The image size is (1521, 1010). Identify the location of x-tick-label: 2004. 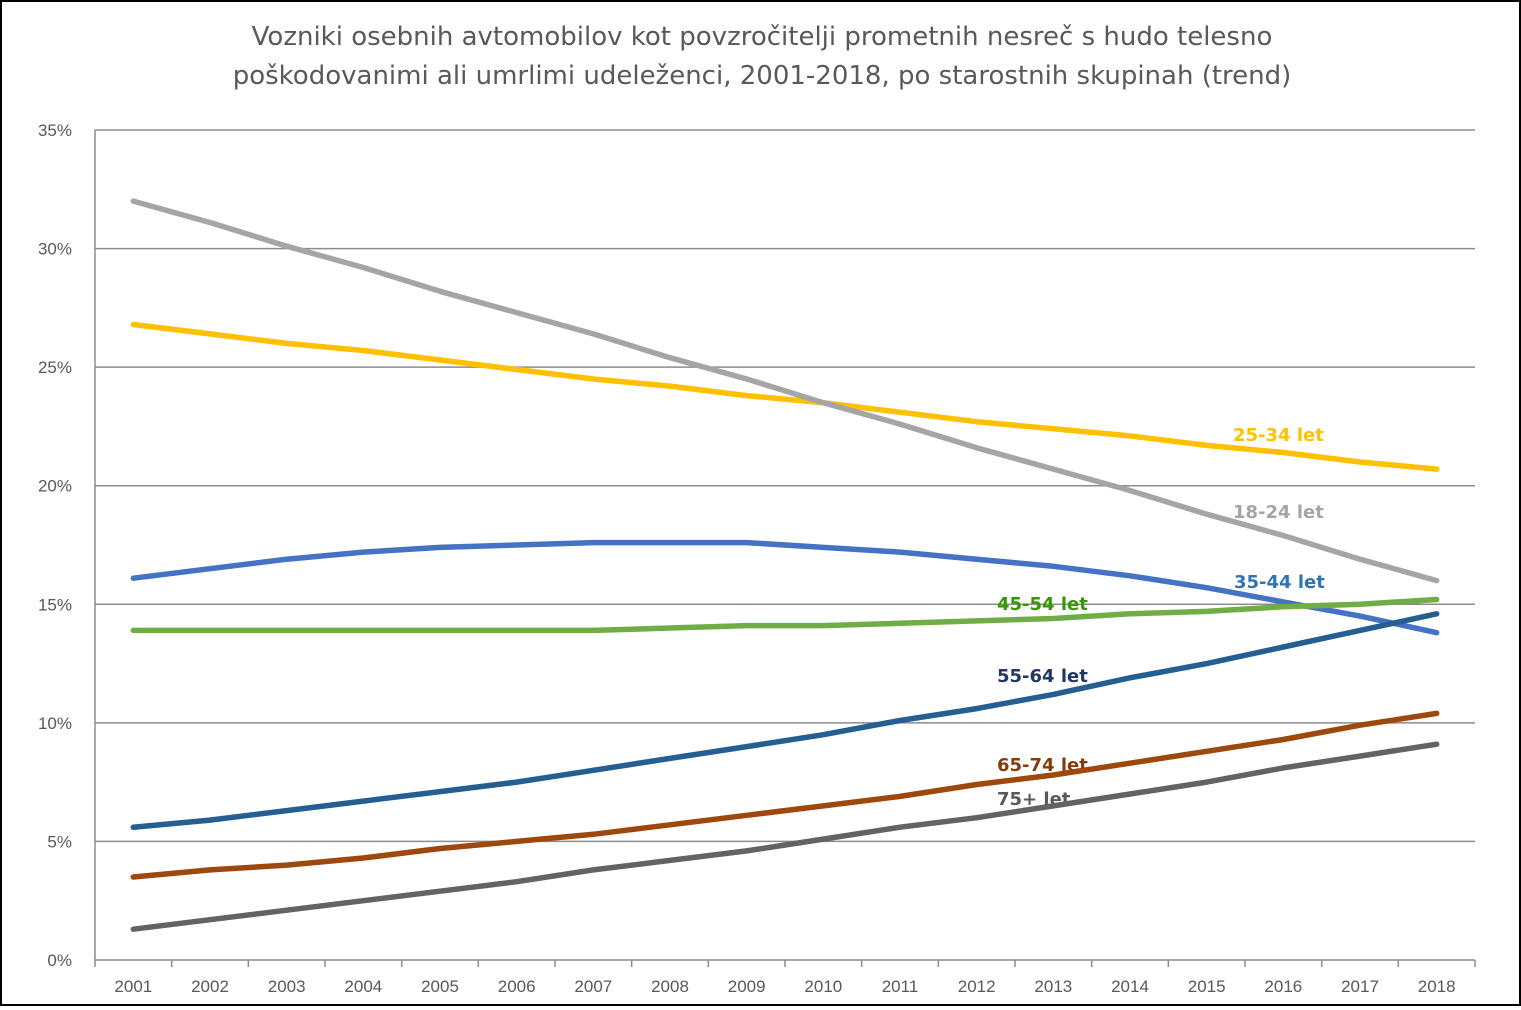
(363, 986).